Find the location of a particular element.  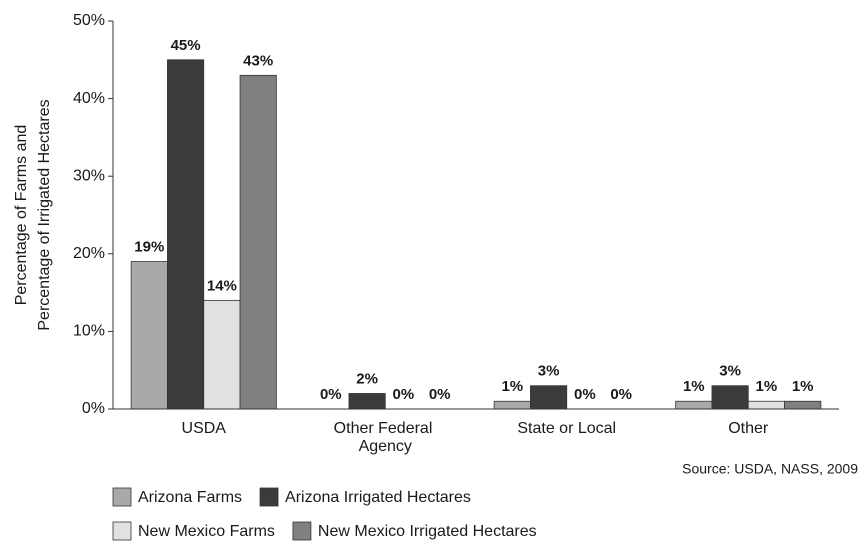

value-label: 45% is located at coordinates (186, 45).